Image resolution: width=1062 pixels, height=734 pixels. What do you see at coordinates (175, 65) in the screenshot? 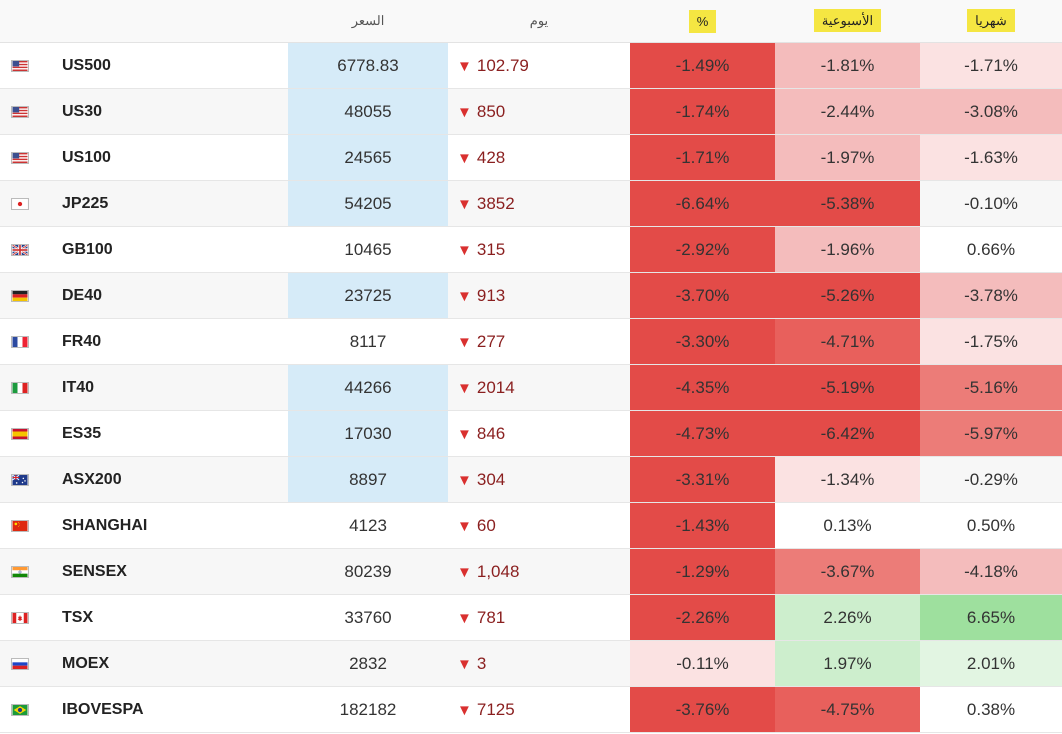
I see `symbol-name: US500` at bounding box center [175, 65].